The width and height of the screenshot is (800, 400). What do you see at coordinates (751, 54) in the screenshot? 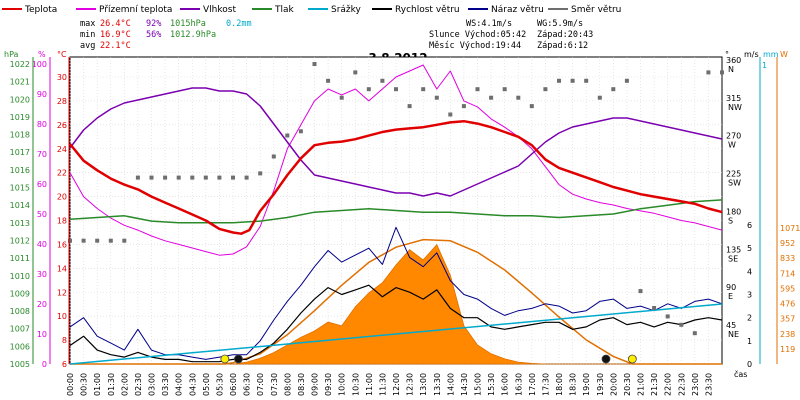
I see `axis-header-ms: m/s` at bounding box center [751, 54].